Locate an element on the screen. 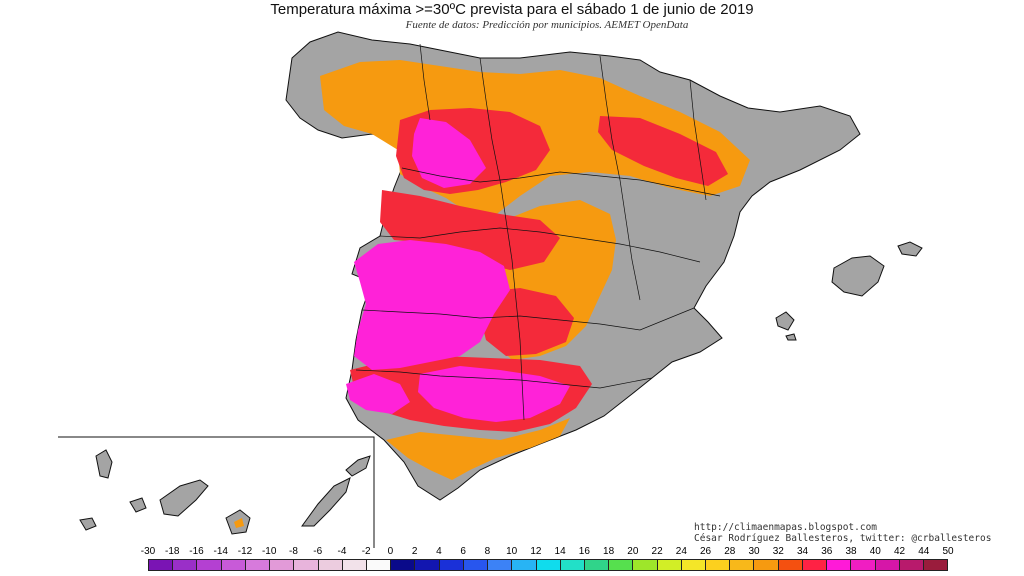  legend-tick-label: -30 is located at coordinates (148, 551).